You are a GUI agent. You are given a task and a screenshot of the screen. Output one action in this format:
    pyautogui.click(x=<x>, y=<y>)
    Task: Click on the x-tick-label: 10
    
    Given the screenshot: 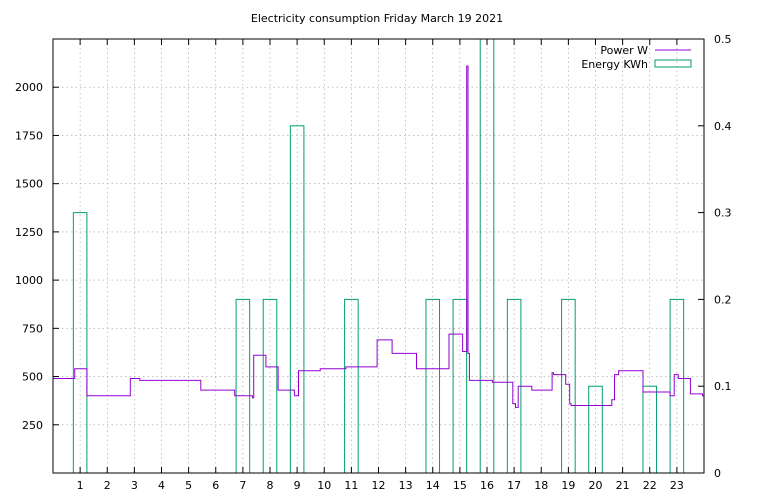 What is the action you would take?
    pyautogui.click(x=324, y=485)
    